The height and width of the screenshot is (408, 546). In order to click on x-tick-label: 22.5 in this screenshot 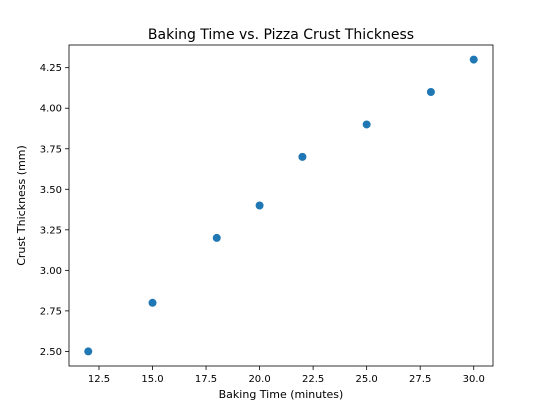, I will do `click(313, 379)`.